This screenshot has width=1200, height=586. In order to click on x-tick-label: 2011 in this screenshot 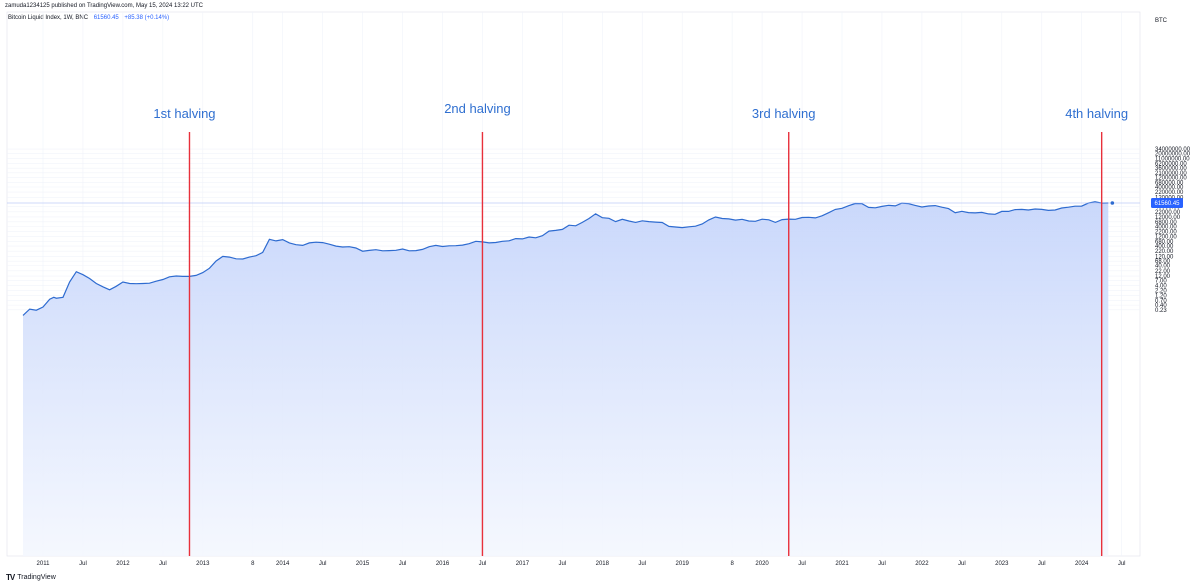, I will do `click(44, 564)`.